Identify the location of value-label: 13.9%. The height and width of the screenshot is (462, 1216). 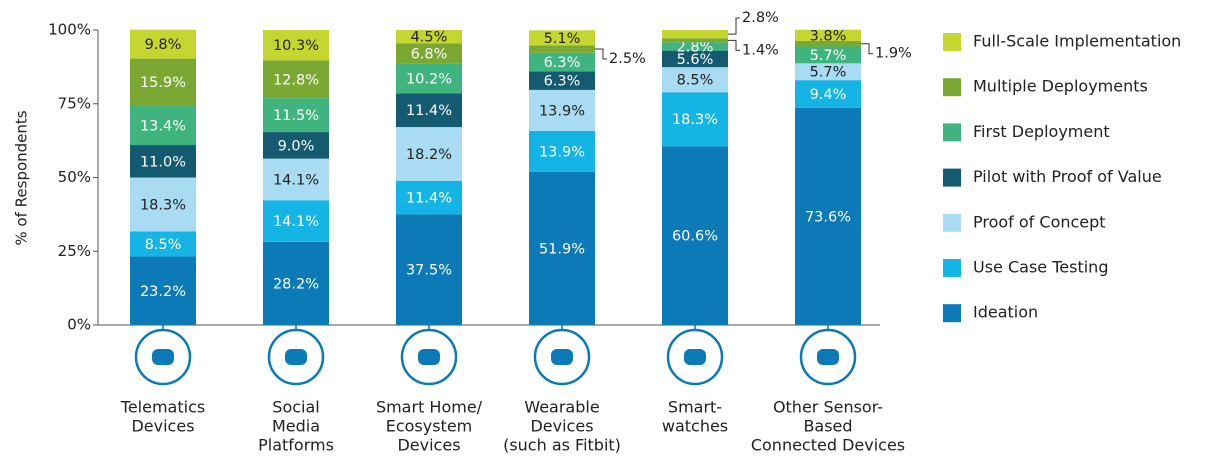
(562, 152).